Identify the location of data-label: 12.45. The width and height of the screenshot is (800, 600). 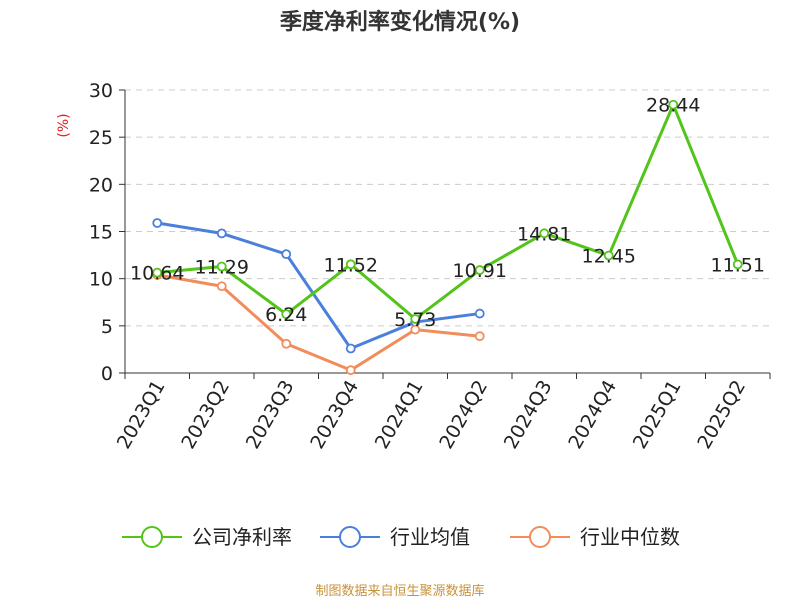
(609, 257).